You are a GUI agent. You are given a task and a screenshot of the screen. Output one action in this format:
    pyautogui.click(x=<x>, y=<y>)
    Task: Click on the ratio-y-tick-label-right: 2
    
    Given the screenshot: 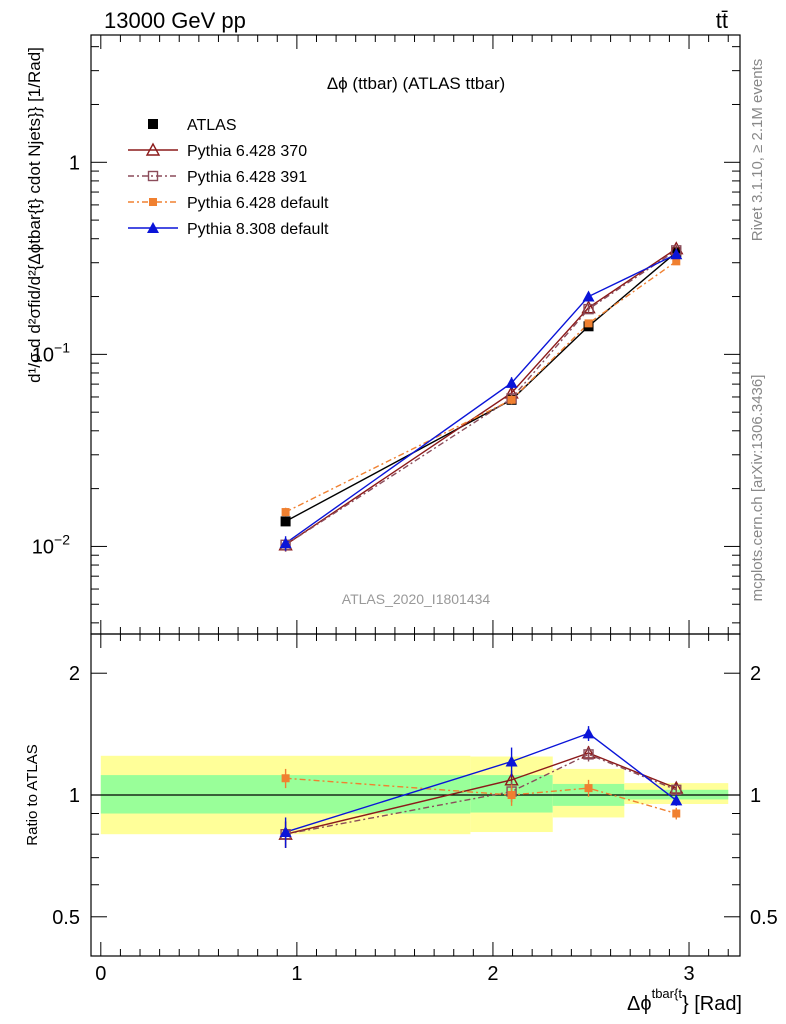 What is the action you would take?
    pyautogui.click(x=755, y=674)
    